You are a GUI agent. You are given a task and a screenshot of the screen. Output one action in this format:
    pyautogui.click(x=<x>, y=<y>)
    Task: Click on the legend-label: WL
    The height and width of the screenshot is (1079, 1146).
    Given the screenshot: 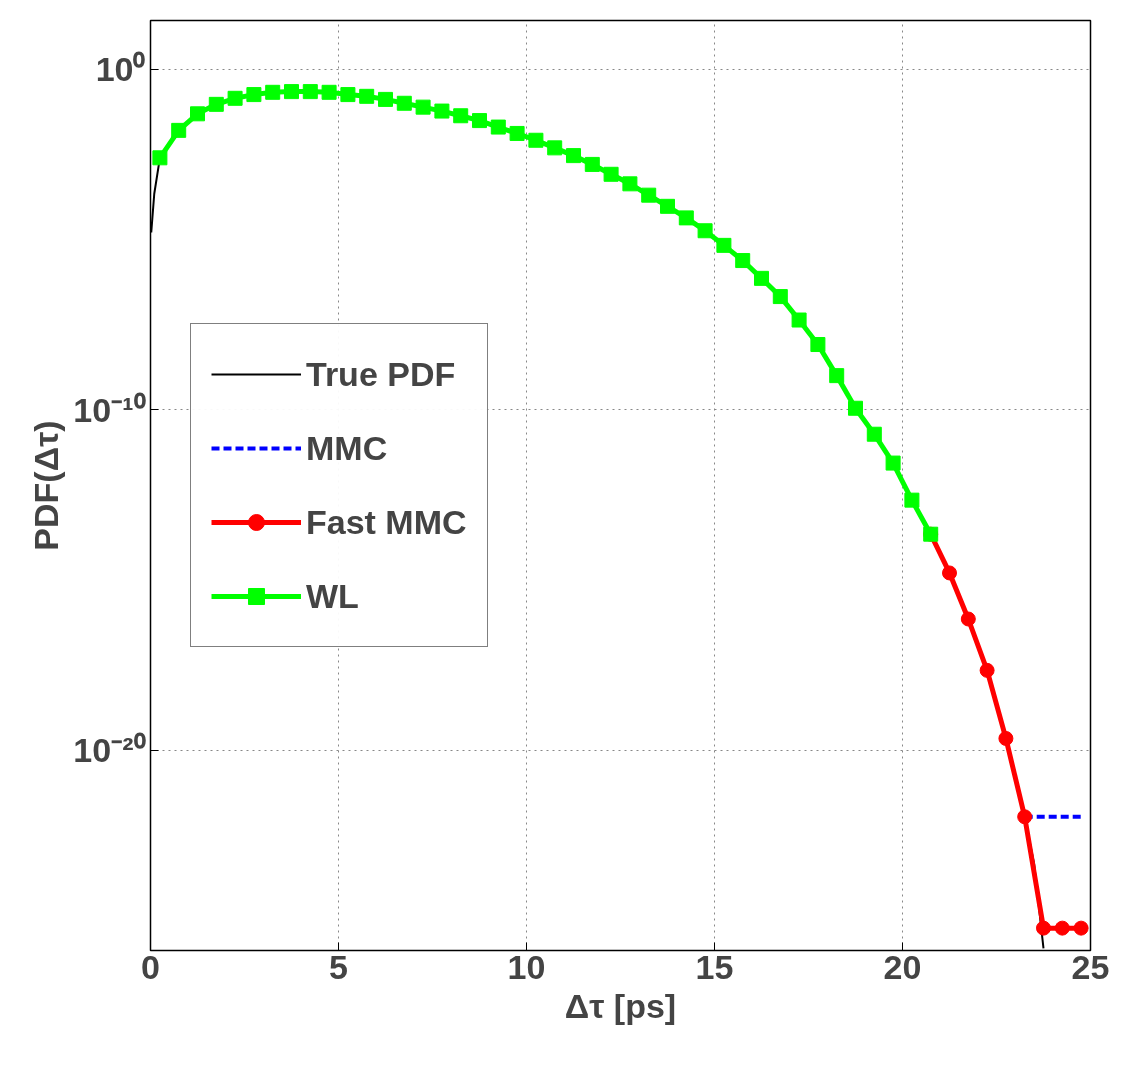 What is the action you would take?
    pyautogui.click(x=332, y=596)
    